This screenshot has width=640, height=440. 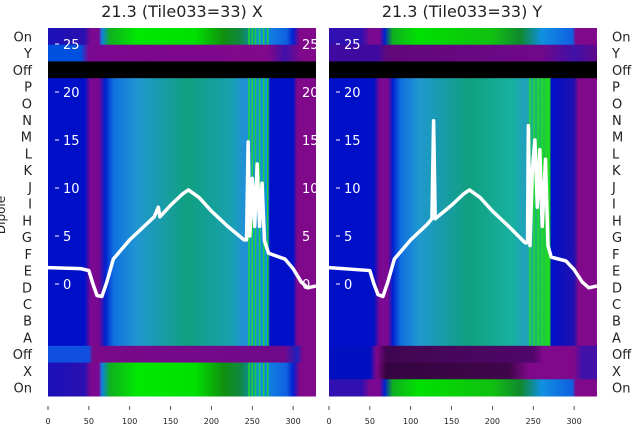 I want to click on x-tick-label: 250, so click(x=533, y=421).